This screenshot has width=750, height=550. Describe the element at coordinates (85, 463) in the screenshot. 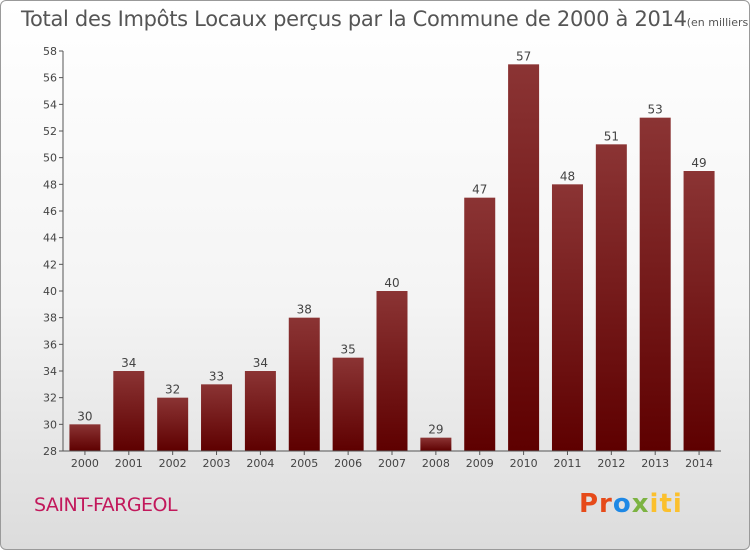

I see `x-tick-label: 2000` at that location.